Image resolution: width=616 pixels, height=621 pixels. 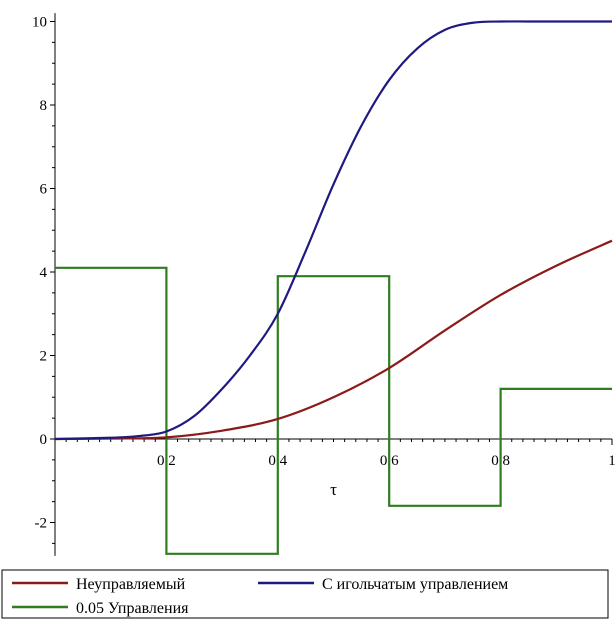 What do you see at coordinates (132, 608) in the screenshot?
I see `legend-label-3: 0.05 Управления` at bounding box center [132, 608].